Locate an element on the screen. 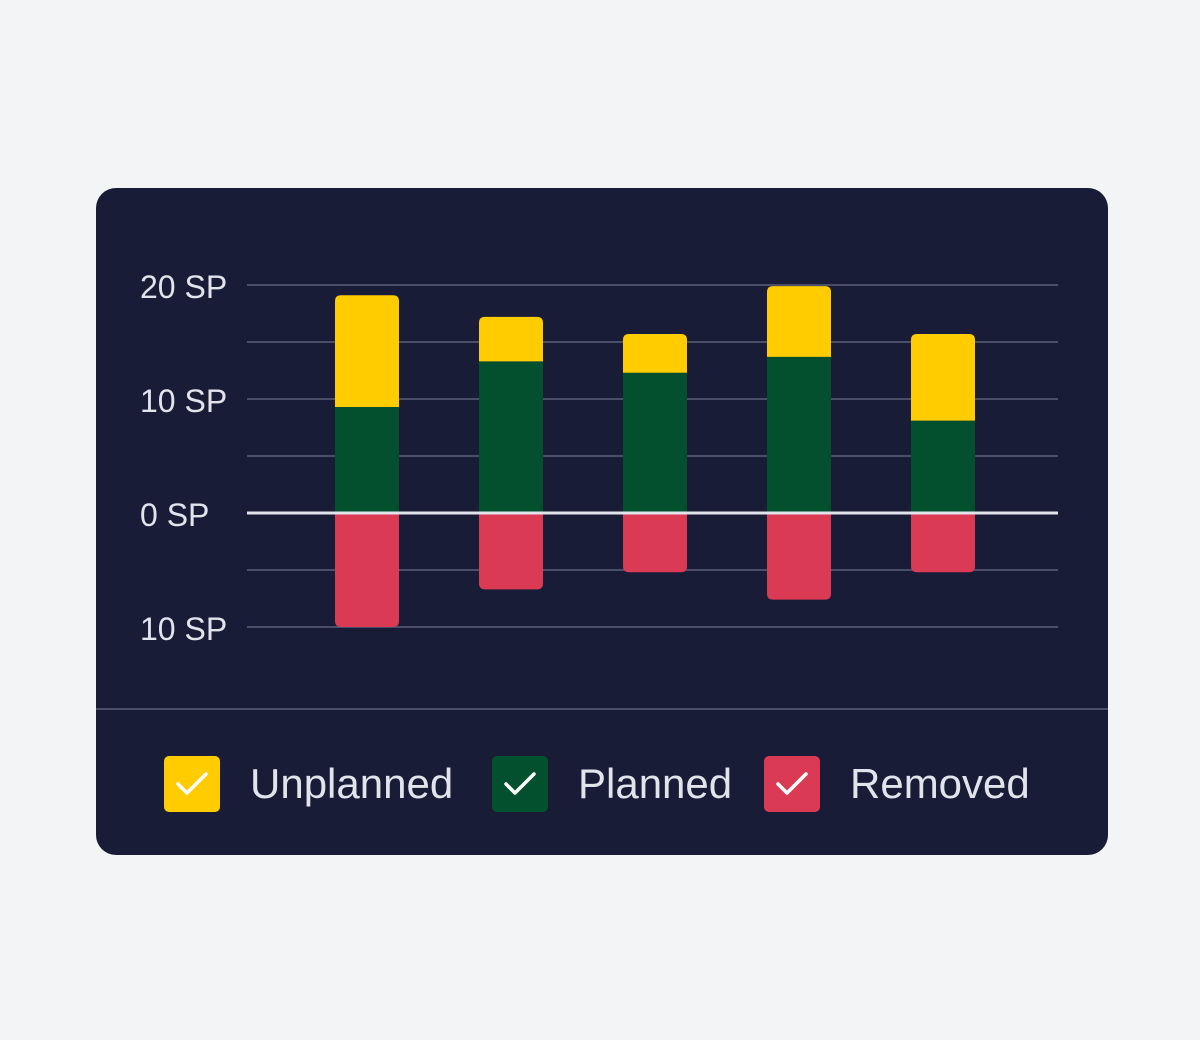 The image size is (1200, 1040). legend-label-removed: Removed is located at coordinates (940, 783).